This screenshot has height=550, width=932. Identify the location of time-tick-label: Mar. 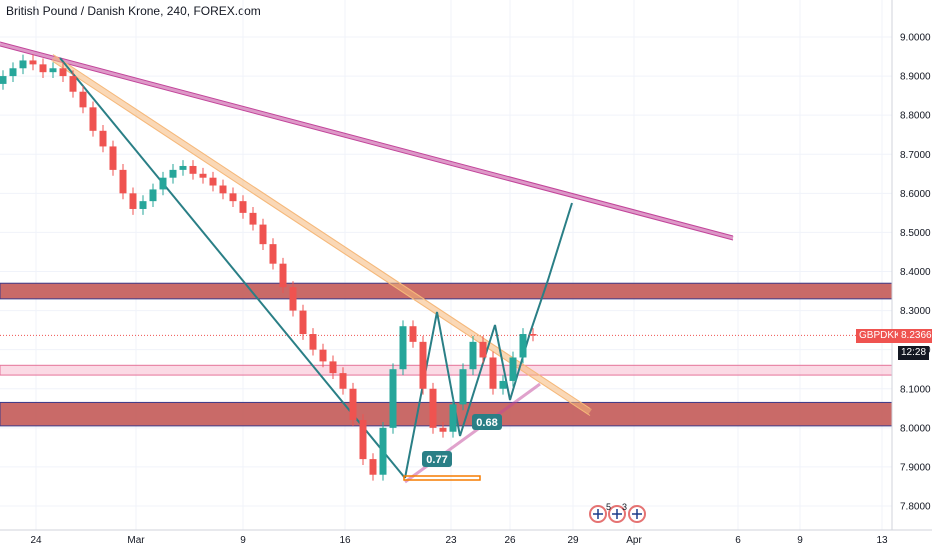
(136, 540).